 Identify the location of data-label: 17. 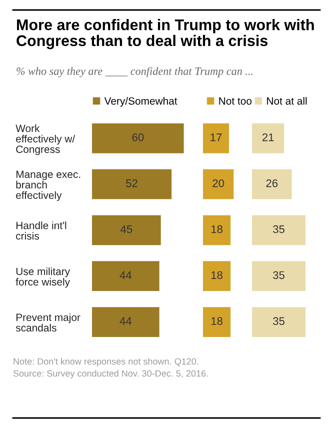
(216, 137).